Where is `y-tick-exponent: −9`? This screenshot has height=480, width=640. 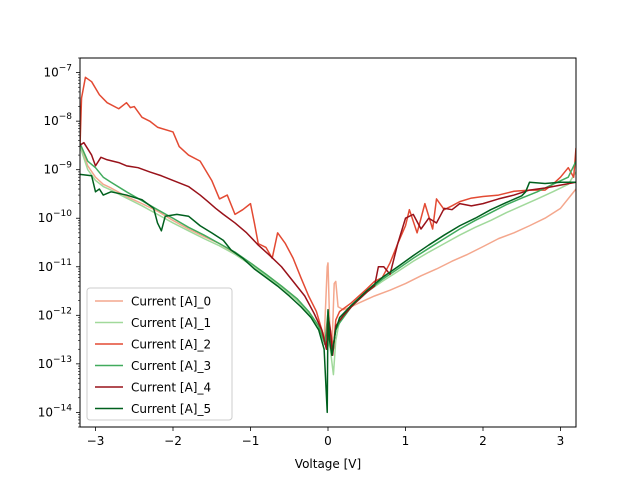 y-tick-exponent: −9 is located at coordinates (66, 166).